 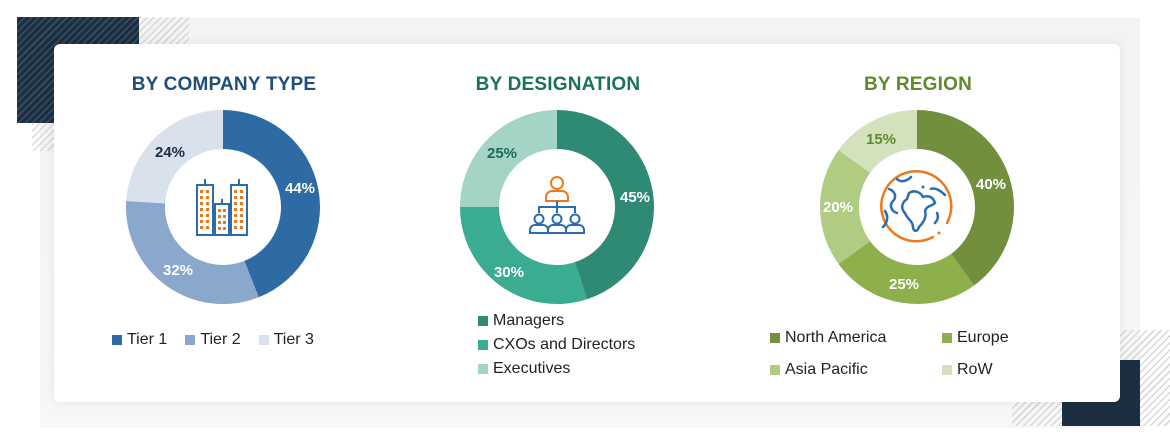 What do you see at coordinates (826, 369) in the screenshot?
I see `legend-label: Asia Pacific` at bounding box center [826, 369].